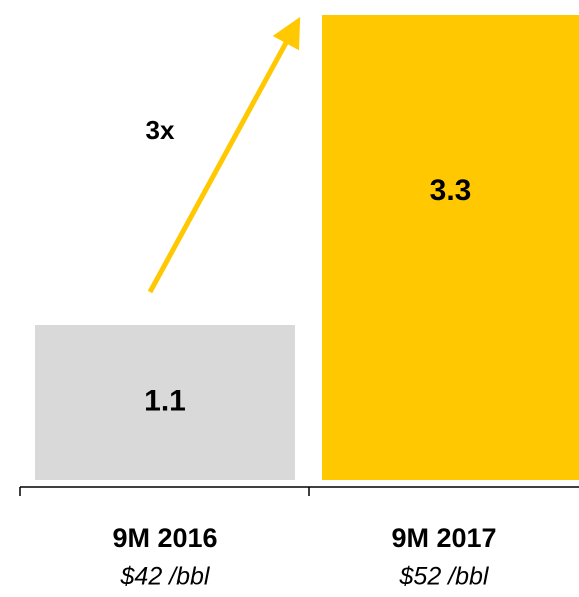 Image resolution: width=579 pixels, height=597 pixels. What do you see at coordinates (160, 130) in the screenshot?
I see `annotation: 3x` at bounding box center [160, 130].